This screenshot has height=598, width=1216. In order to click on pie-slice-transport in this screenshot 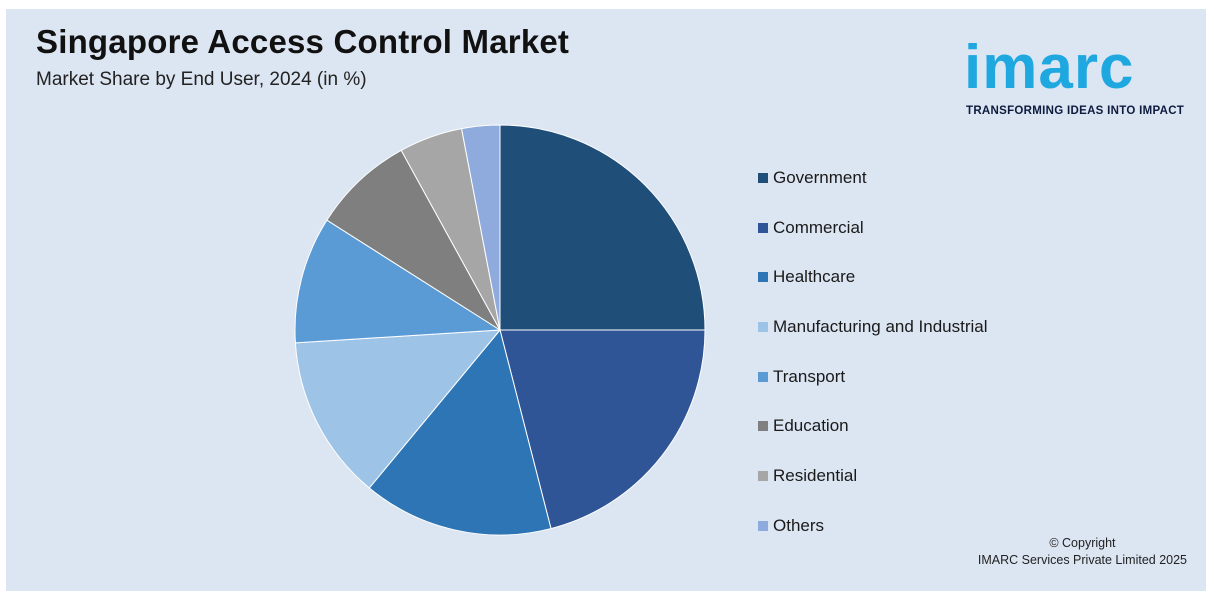, I will do `click(398, 281)`.